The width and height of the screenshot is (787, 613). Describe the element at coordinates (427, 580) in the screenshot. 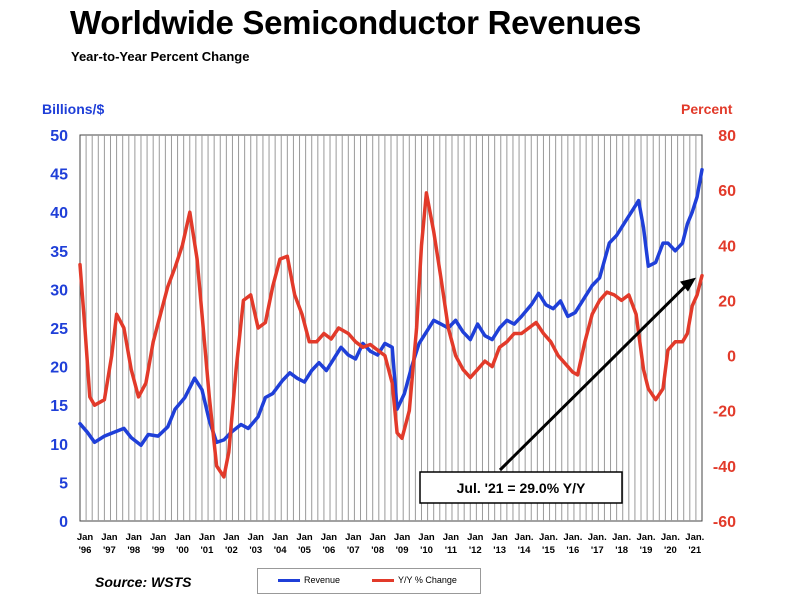

I see `legend-label-yoy: Y/Y % Change` at that location.